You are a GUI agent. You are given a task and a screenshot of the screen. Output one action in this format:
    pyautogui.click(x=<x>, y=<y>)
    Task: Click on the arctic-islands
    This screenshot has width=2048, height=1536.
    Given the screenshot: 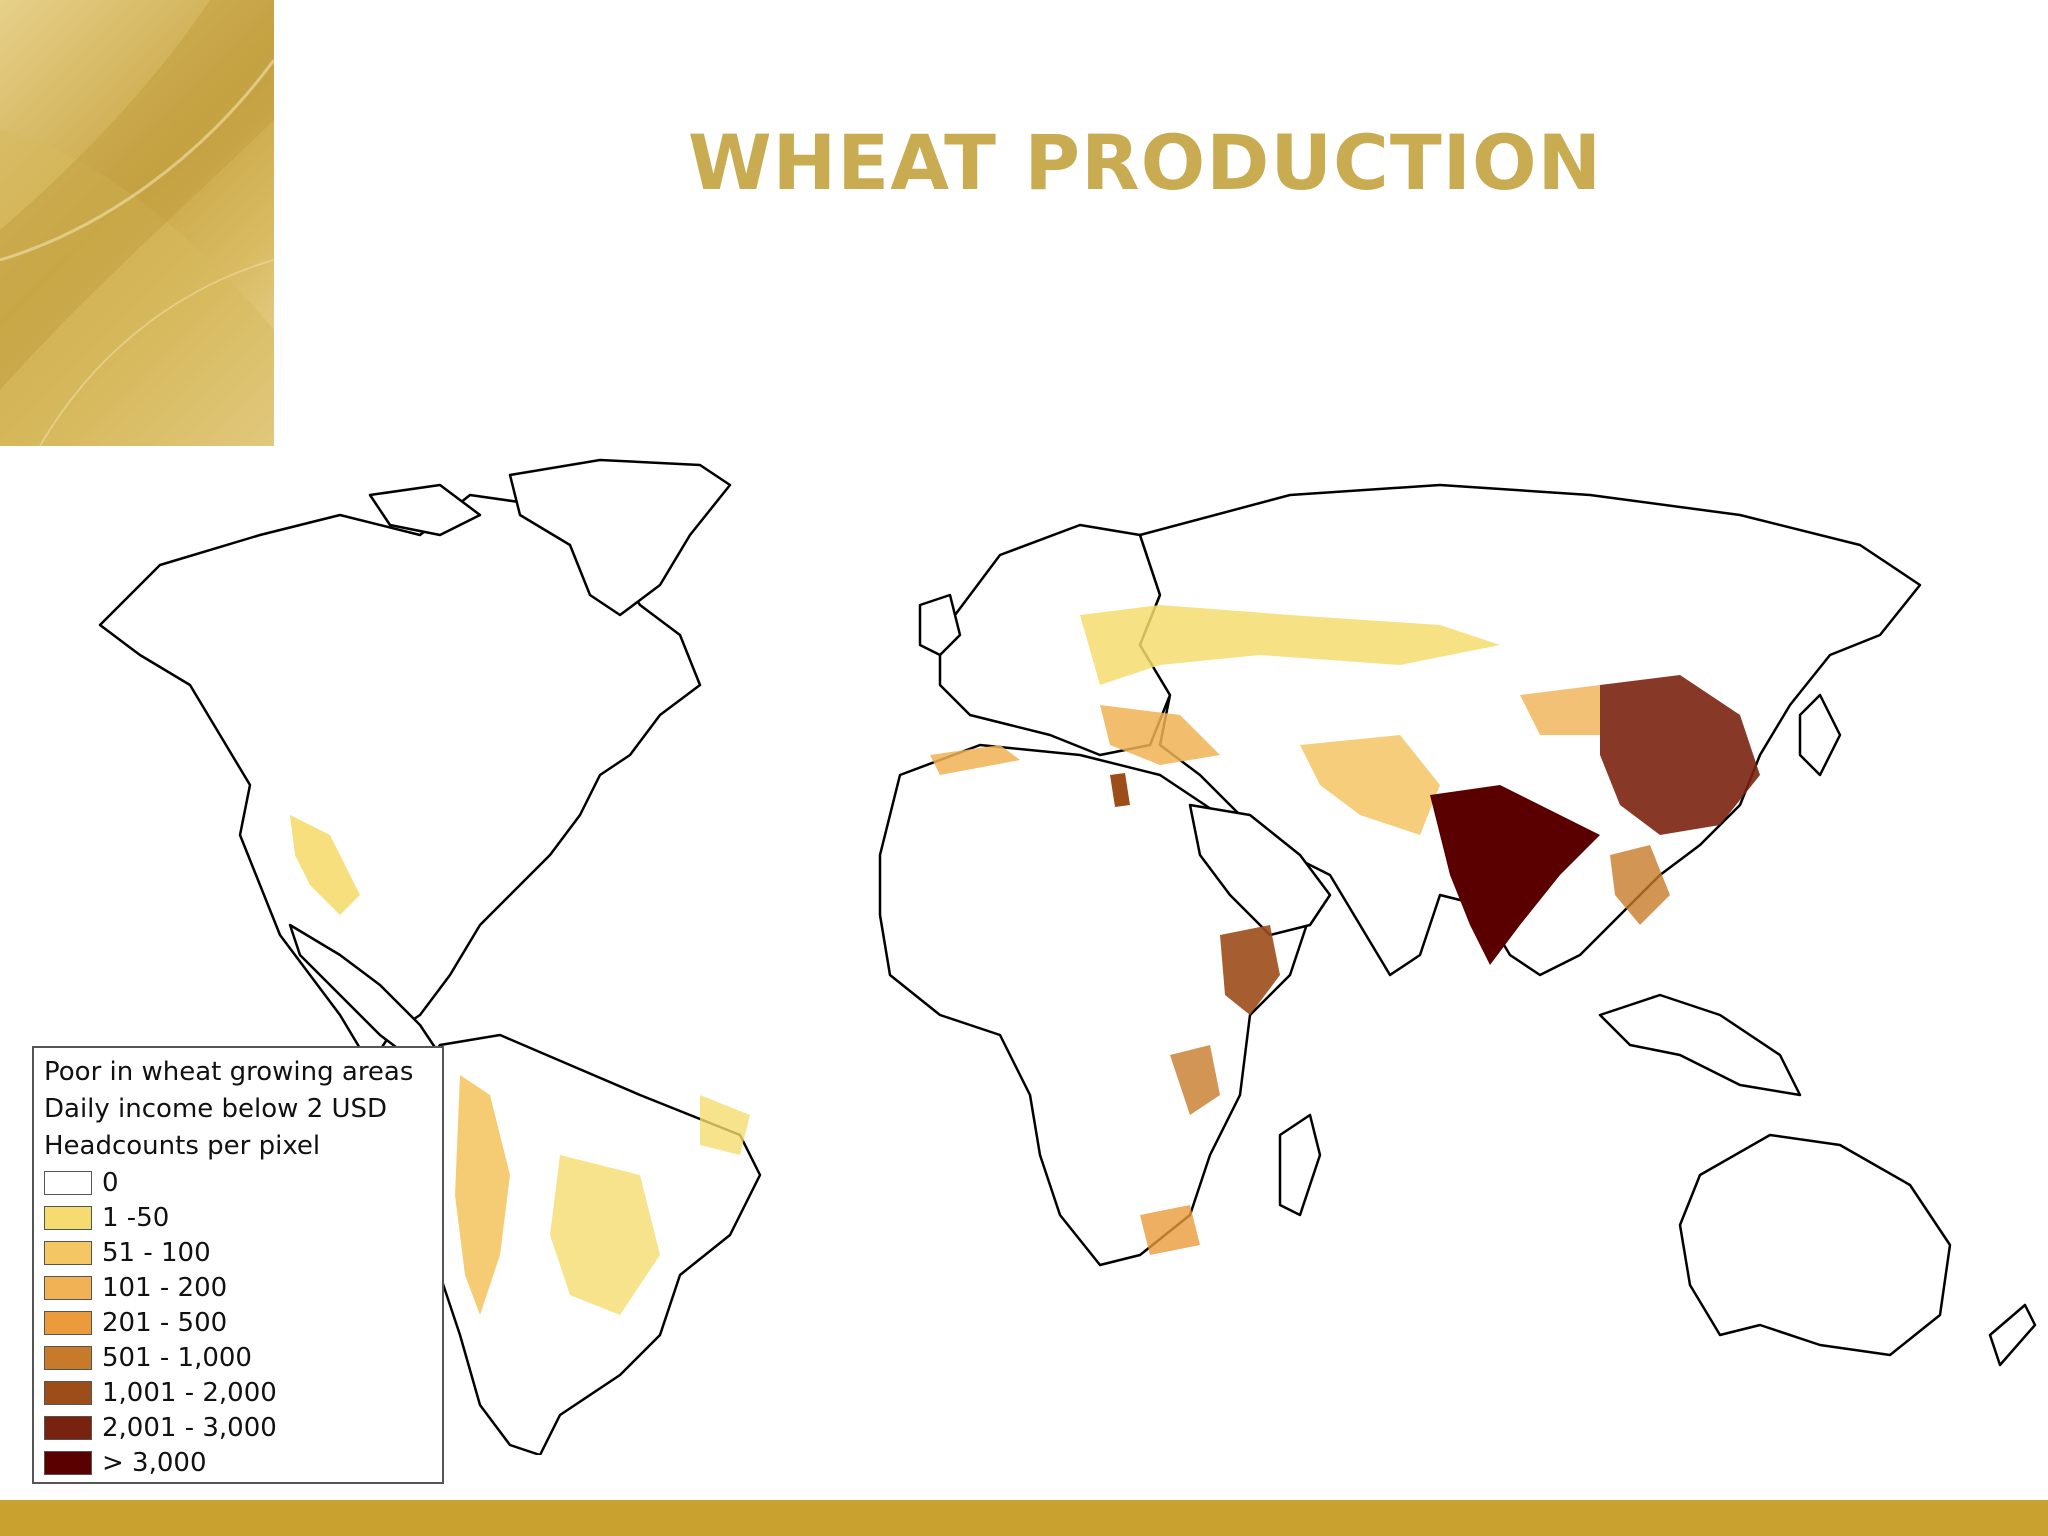 What is the action you would take?
    pyautogui.click(x=425, y=510)
    